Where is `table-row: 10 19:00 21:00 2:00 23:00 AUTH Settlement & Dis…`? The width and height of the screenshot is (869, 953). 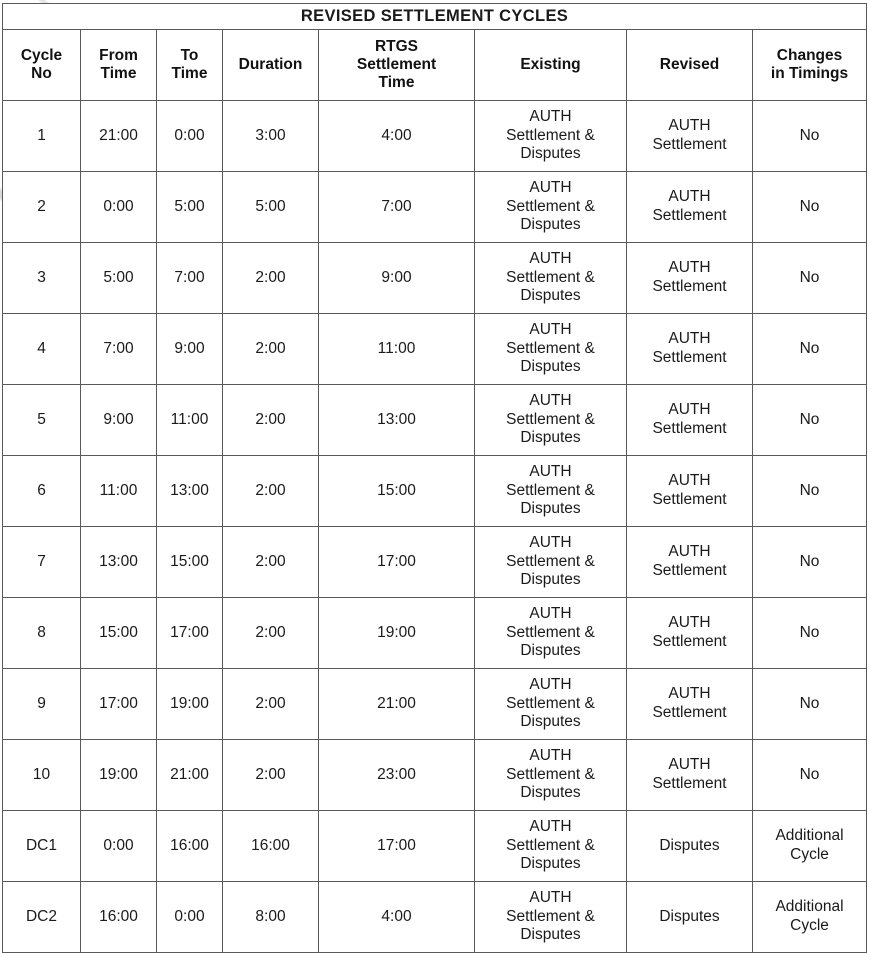
table-row: 10 19:00 21:00 2:00 23:00 AUTH Settlement & Dis… is located at coordinates (435, 775).